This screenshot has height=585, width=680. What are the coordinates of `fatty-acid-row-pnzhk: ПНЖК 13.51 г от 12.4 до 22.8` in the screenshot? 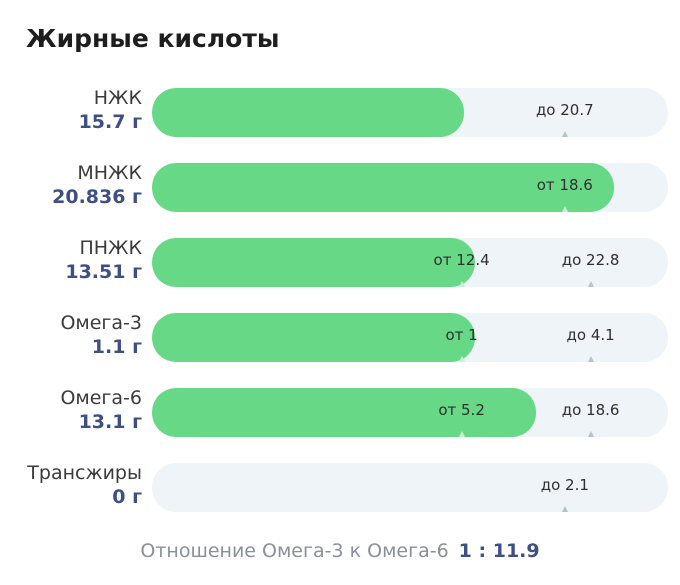 It's located at (340, 262).